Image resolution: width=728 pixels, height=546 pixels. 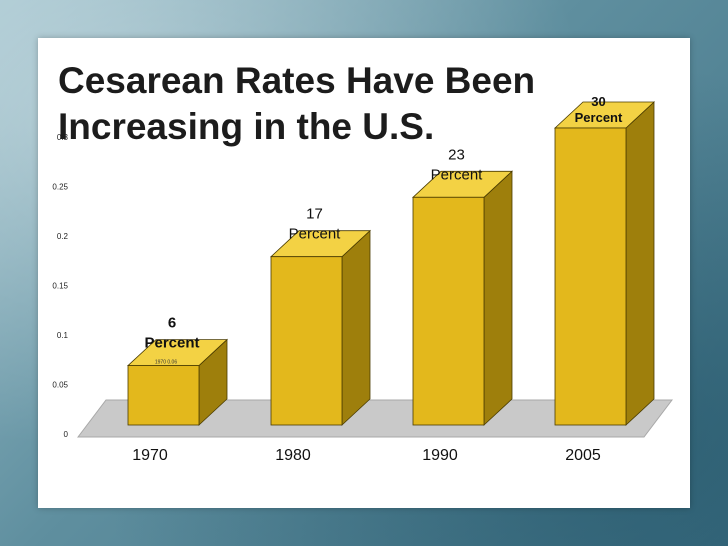 What do you see at coordinates (356, 327) in the screenshot?
I see `bar-side-1980` at bounding box center [356, 327].